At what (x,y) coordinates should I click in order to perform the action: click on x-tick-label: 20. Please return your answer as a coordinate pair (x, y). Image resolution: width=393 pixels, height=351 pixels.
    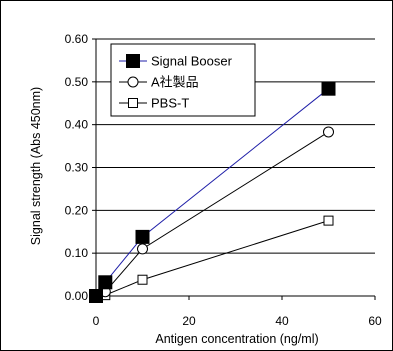
    Looking at the image, I should click on (189, 321).